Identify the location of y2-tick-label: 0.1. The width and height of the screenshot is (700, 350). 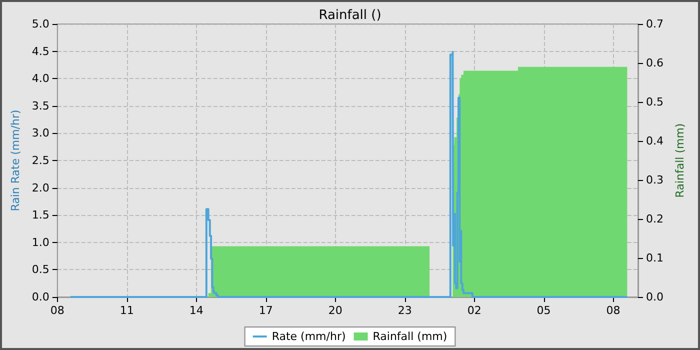
(655, 258).